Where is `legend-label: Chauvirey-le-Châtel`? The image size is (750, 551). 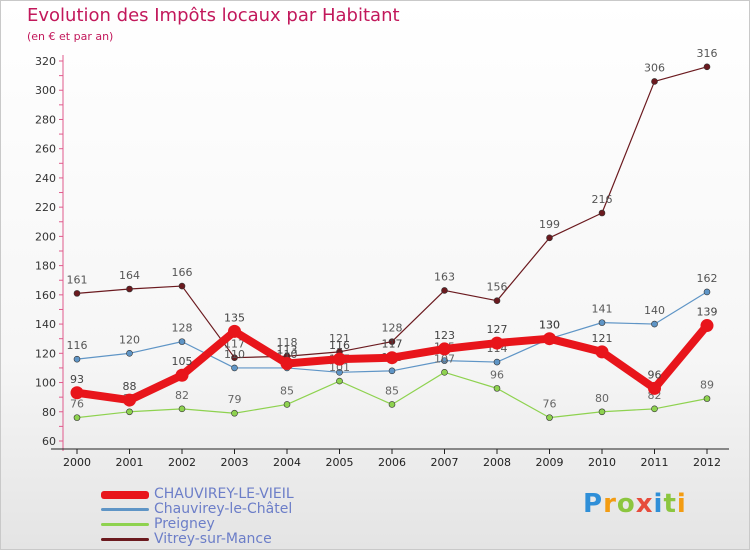
legend-label: Chauvirey-le-Châtel is located at coordinates (223, 509).